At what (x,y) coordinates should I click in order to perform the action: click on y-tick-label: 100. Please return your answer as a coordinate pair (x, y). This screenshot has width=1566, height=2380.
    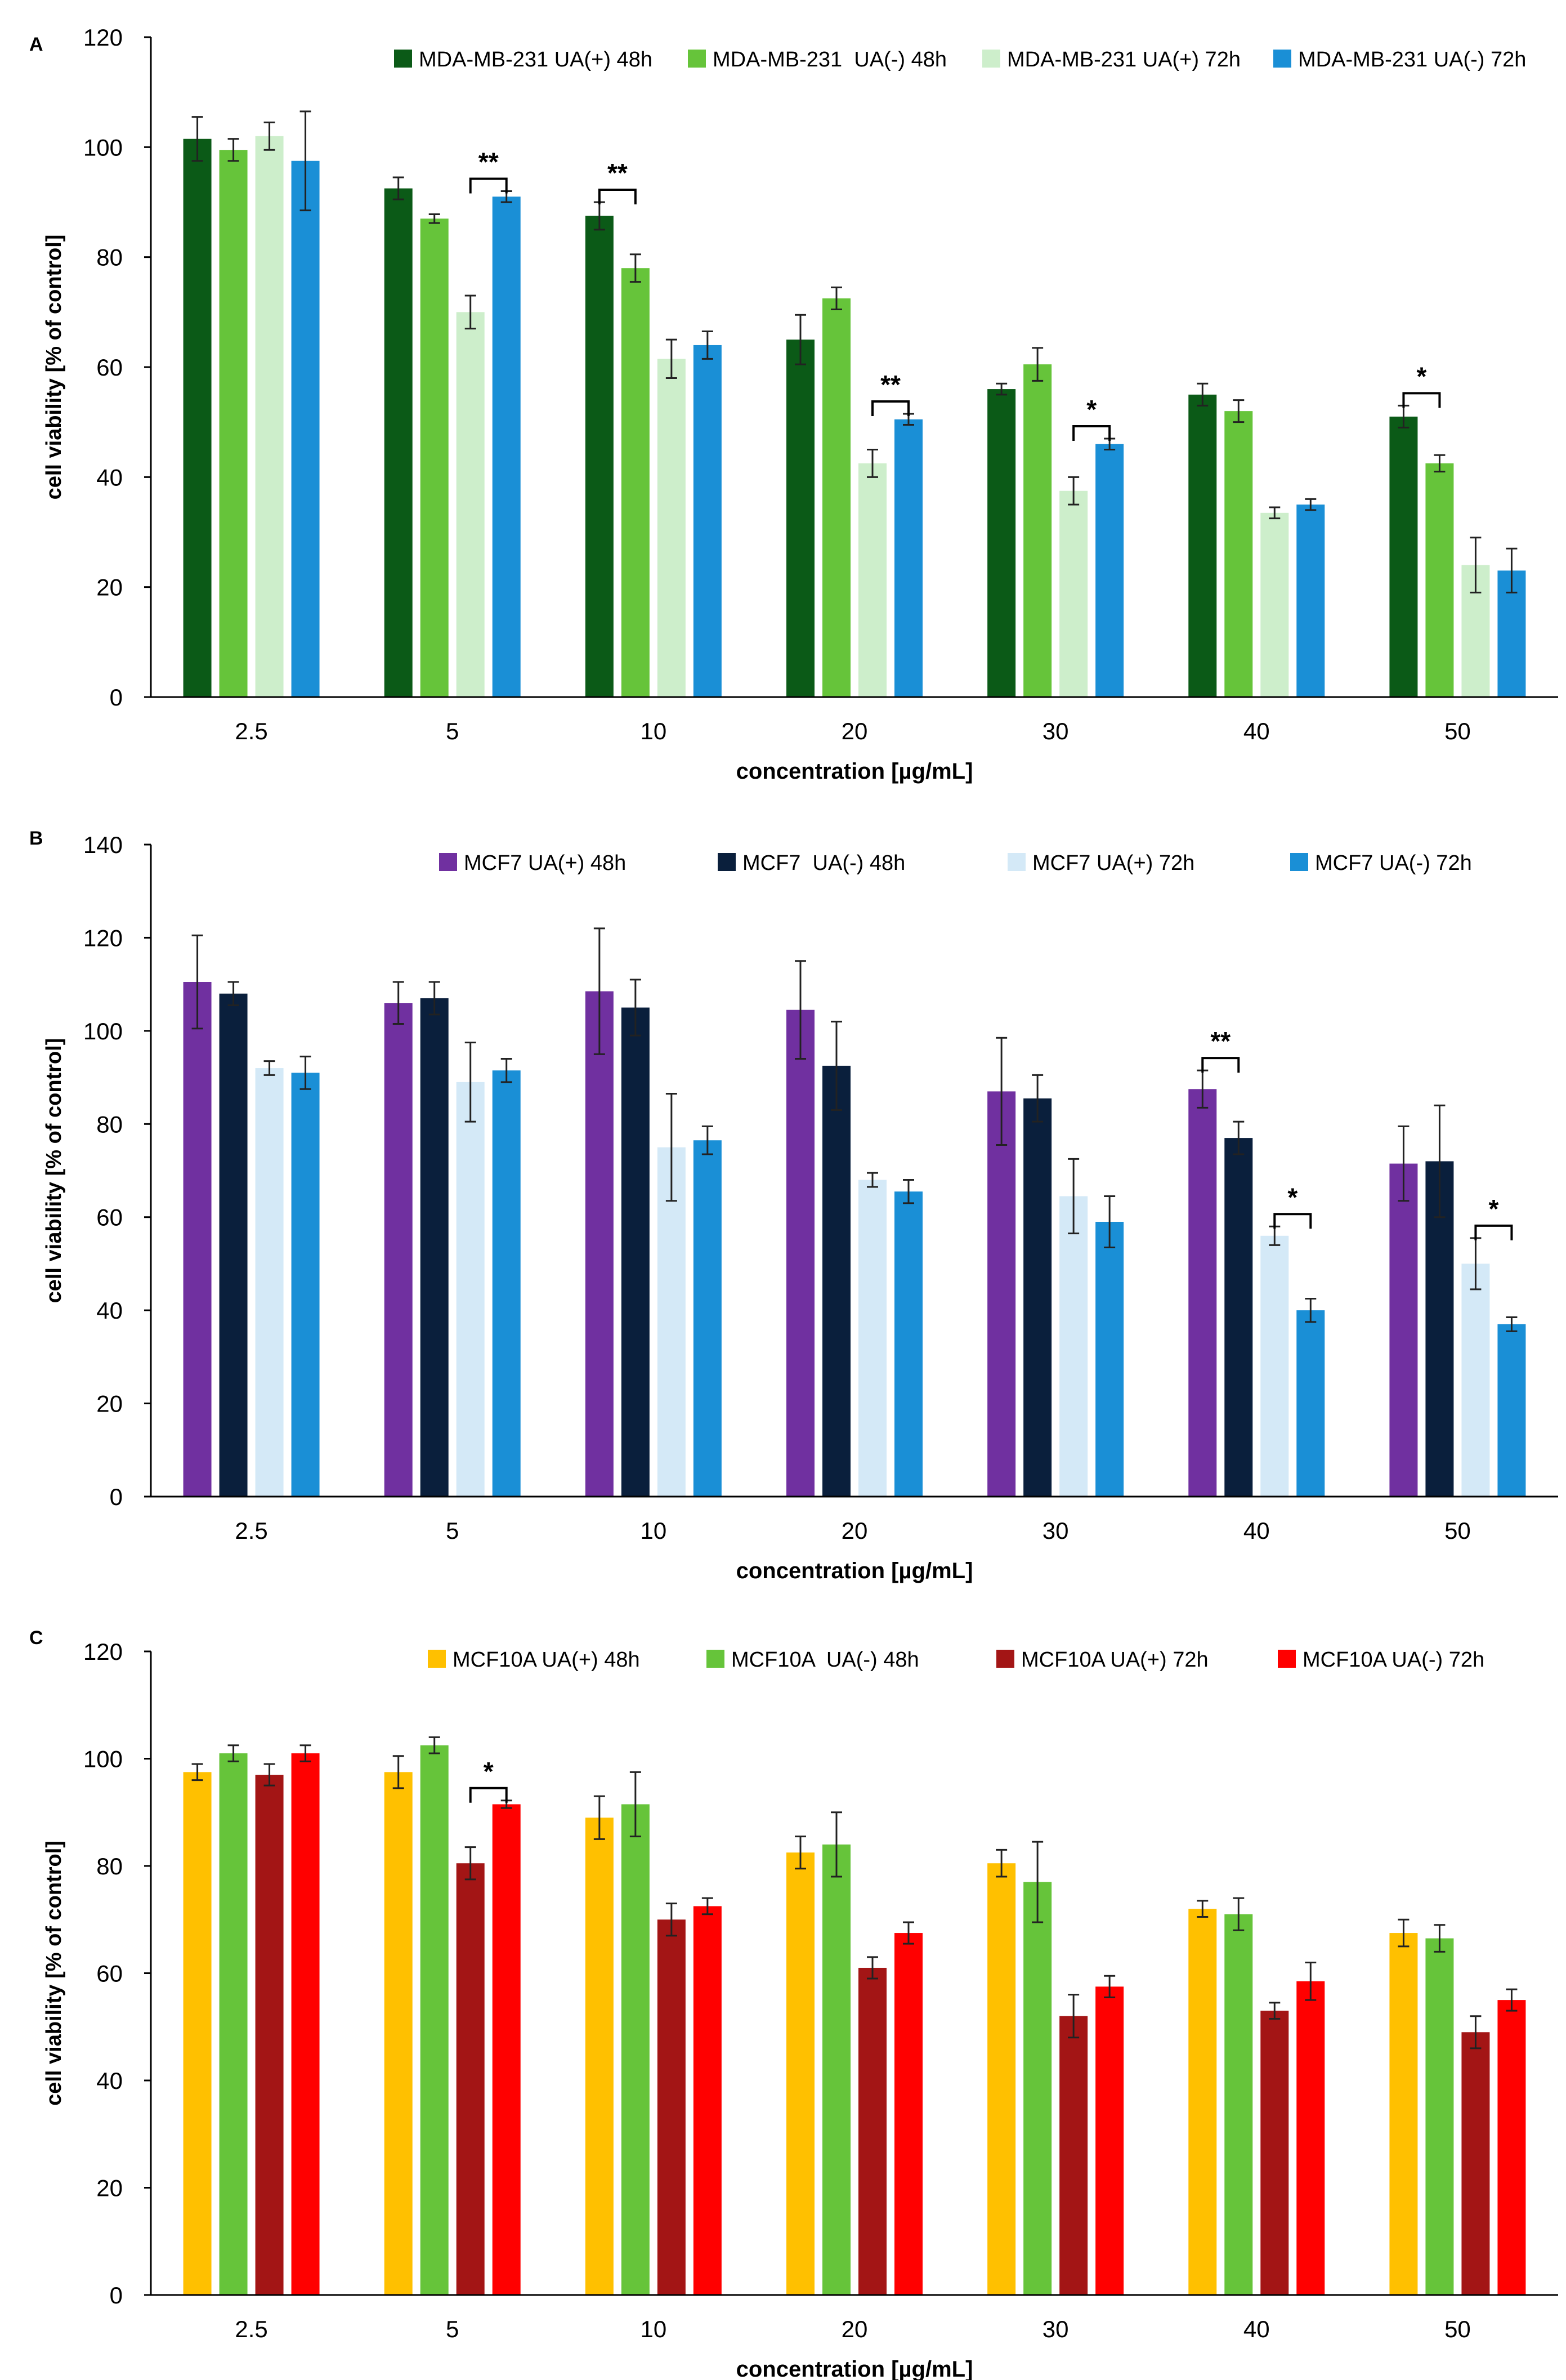
    Looking at the image, I should click on (103, 1759).